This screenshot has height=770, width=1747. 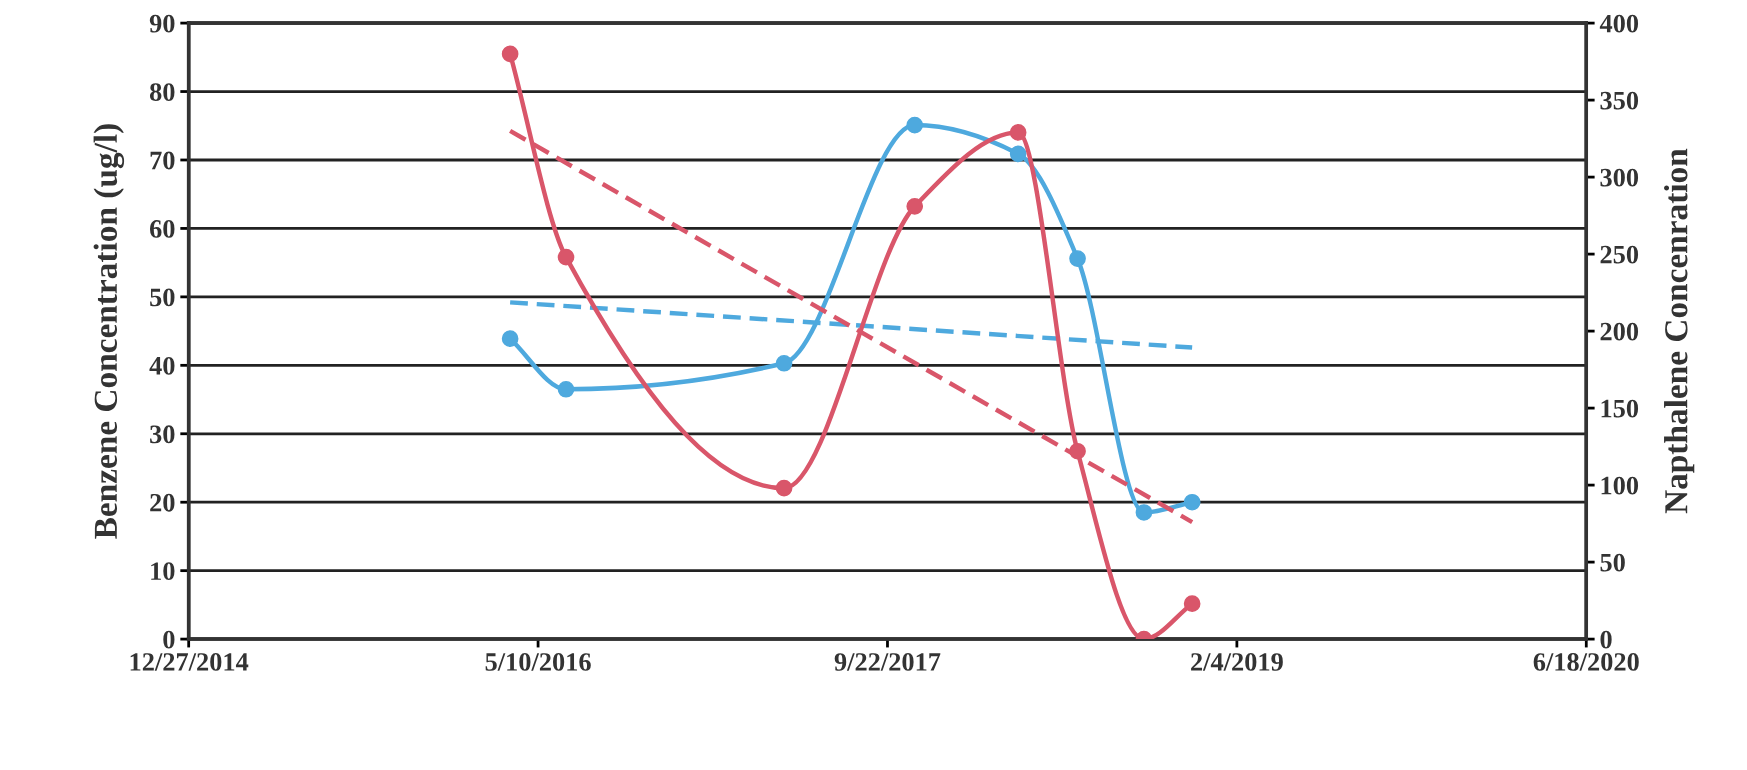 What do you see at coordinates (1237, 662) in the screenshot?
I see `x-tick-label: 2/4/2019` at bounding box center [1237, 662].